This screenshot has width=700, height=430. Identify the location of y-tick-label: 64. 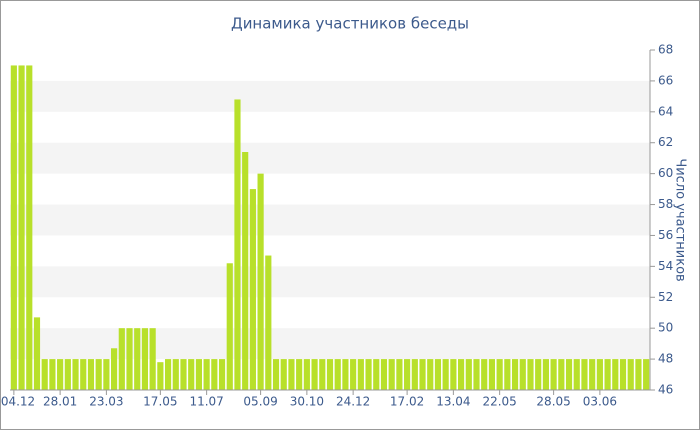
(665, 111).